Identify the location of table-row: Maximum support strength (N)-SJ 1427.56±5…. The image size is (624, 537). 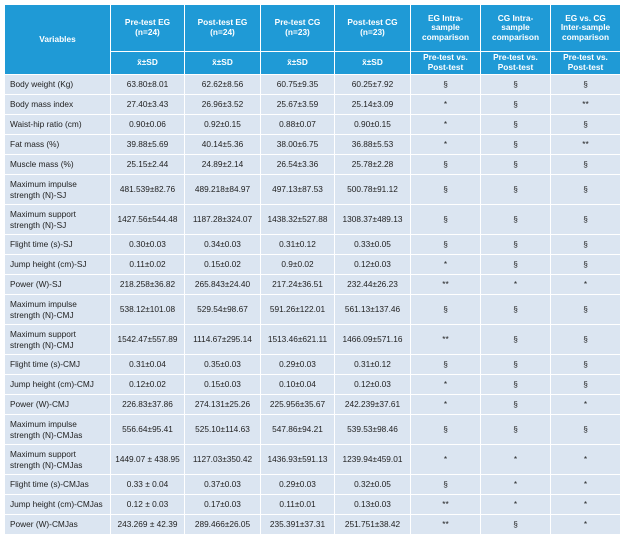
(312, 219).